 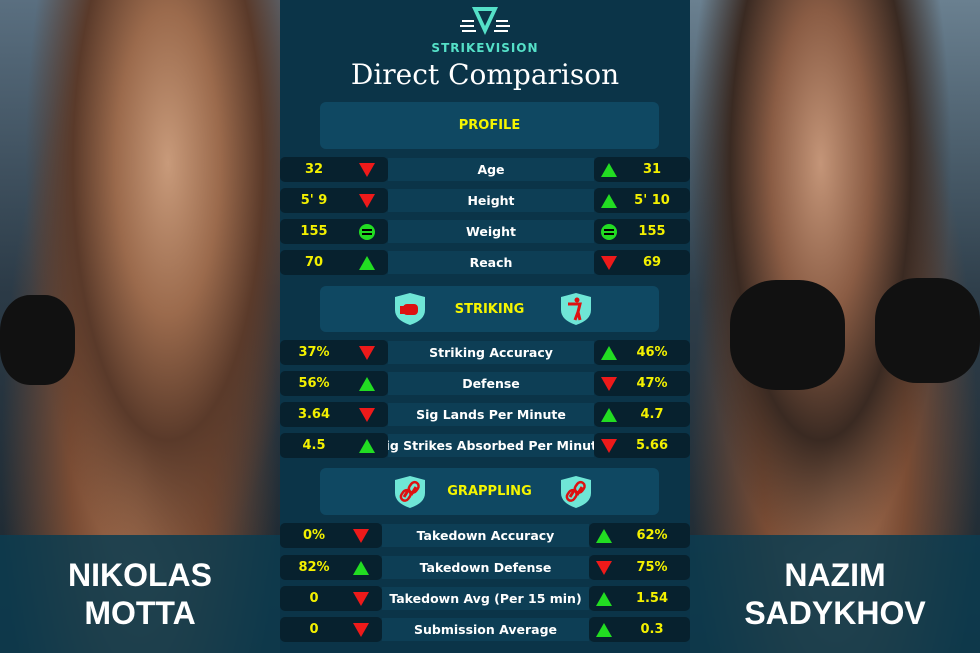 I want to click on stat-label: Striking Accuracy, so click(x=491, y=352).